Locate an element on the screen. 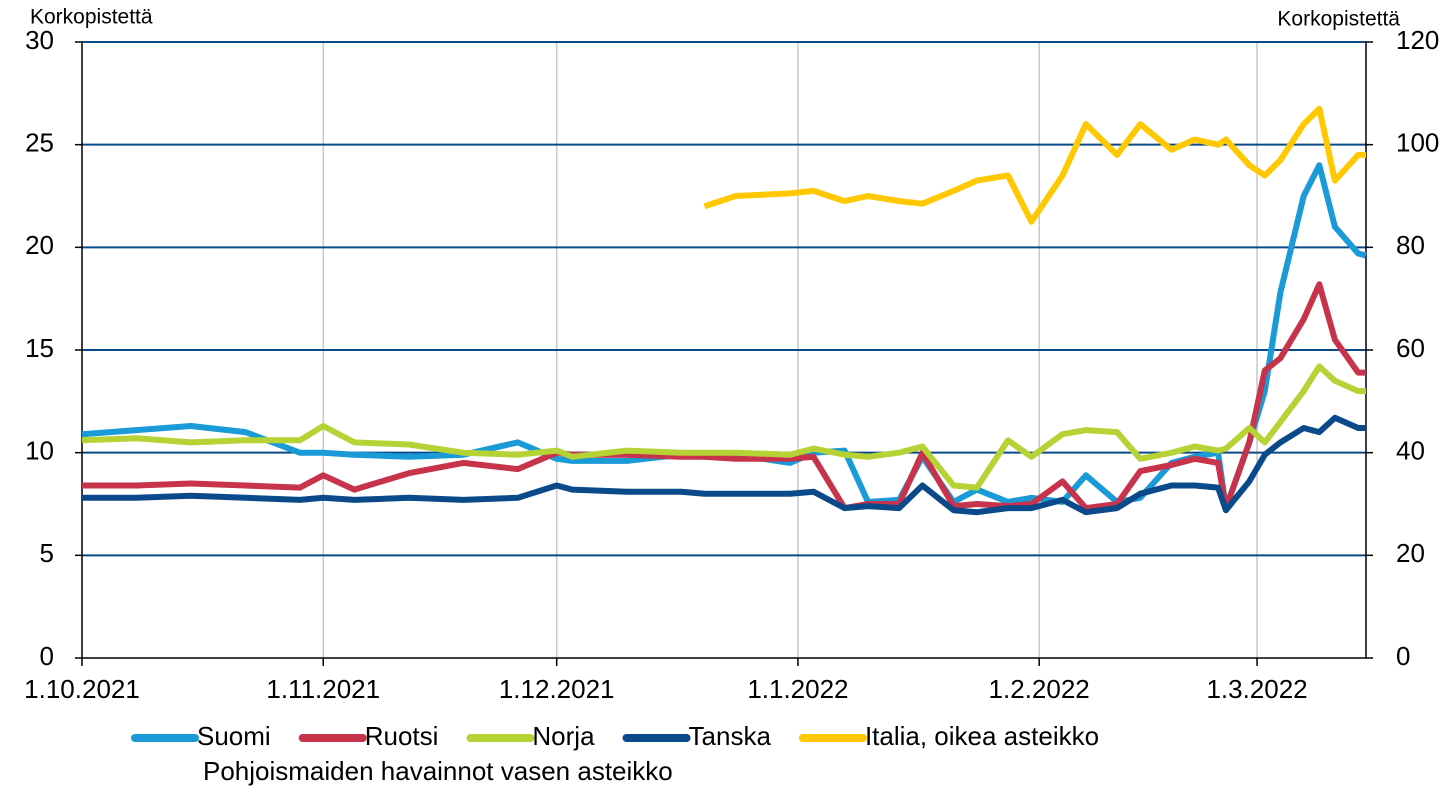 This screenshot has height=793, width=1453. y2-tick-label: 100 is located at coordinates (1417, 143).